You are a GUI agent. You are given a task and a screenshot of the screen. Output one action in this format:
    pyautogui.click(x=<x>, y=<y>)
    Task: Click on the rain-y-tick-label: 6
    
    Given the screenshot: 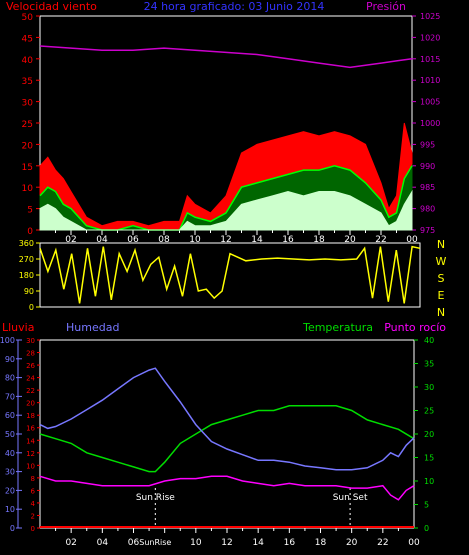 What is the action you would take?
    pyautogui.click(x=33, y=491)
    